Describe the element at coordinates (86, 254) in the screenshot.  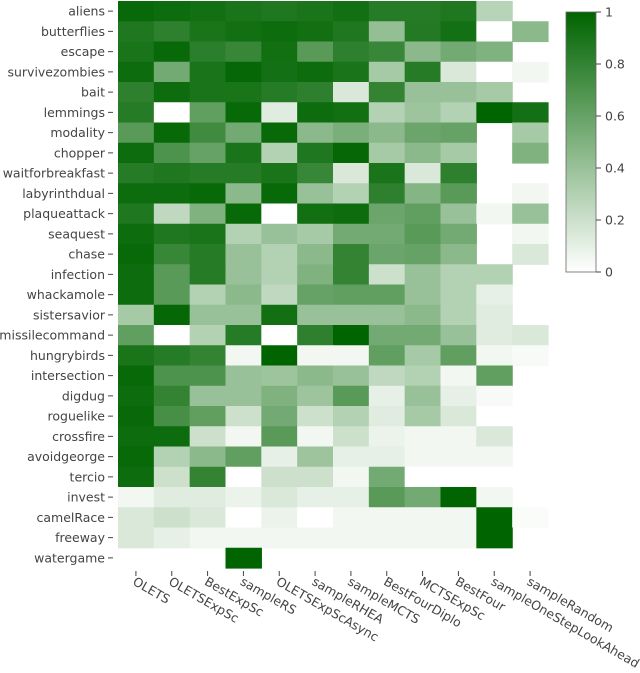
I see `y-tick-label: chase` at that location.